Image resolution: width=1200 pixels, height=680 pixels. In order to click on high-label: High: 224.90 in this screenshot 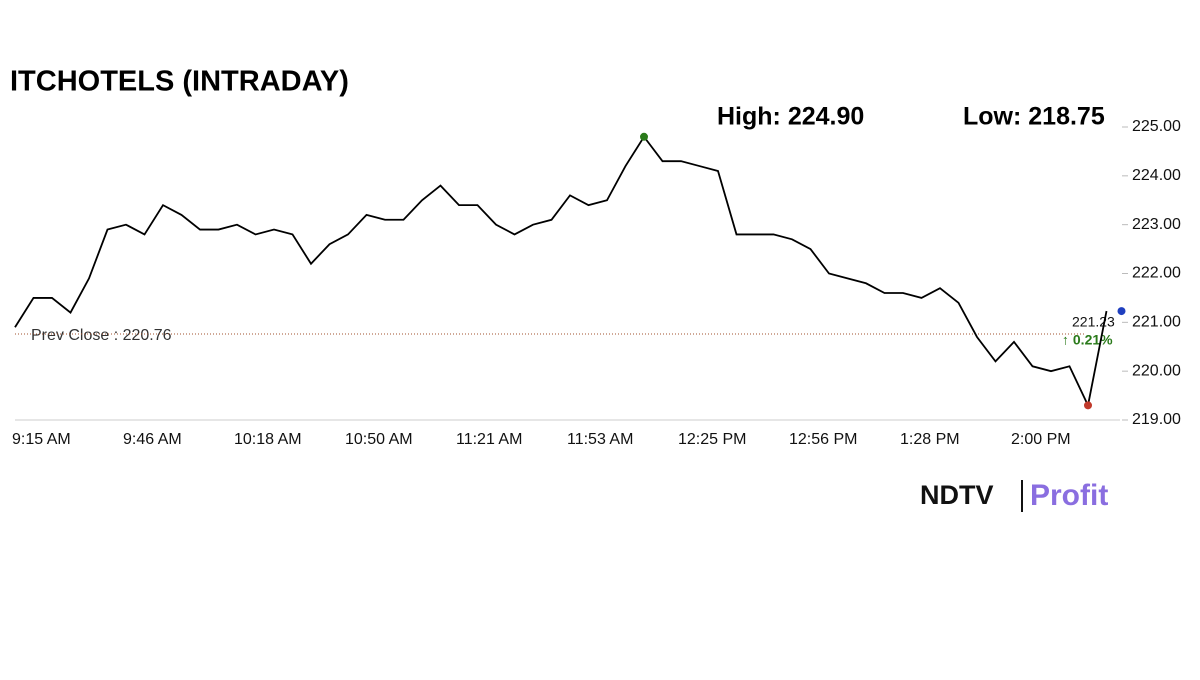, I will do `click(790, 117)`.